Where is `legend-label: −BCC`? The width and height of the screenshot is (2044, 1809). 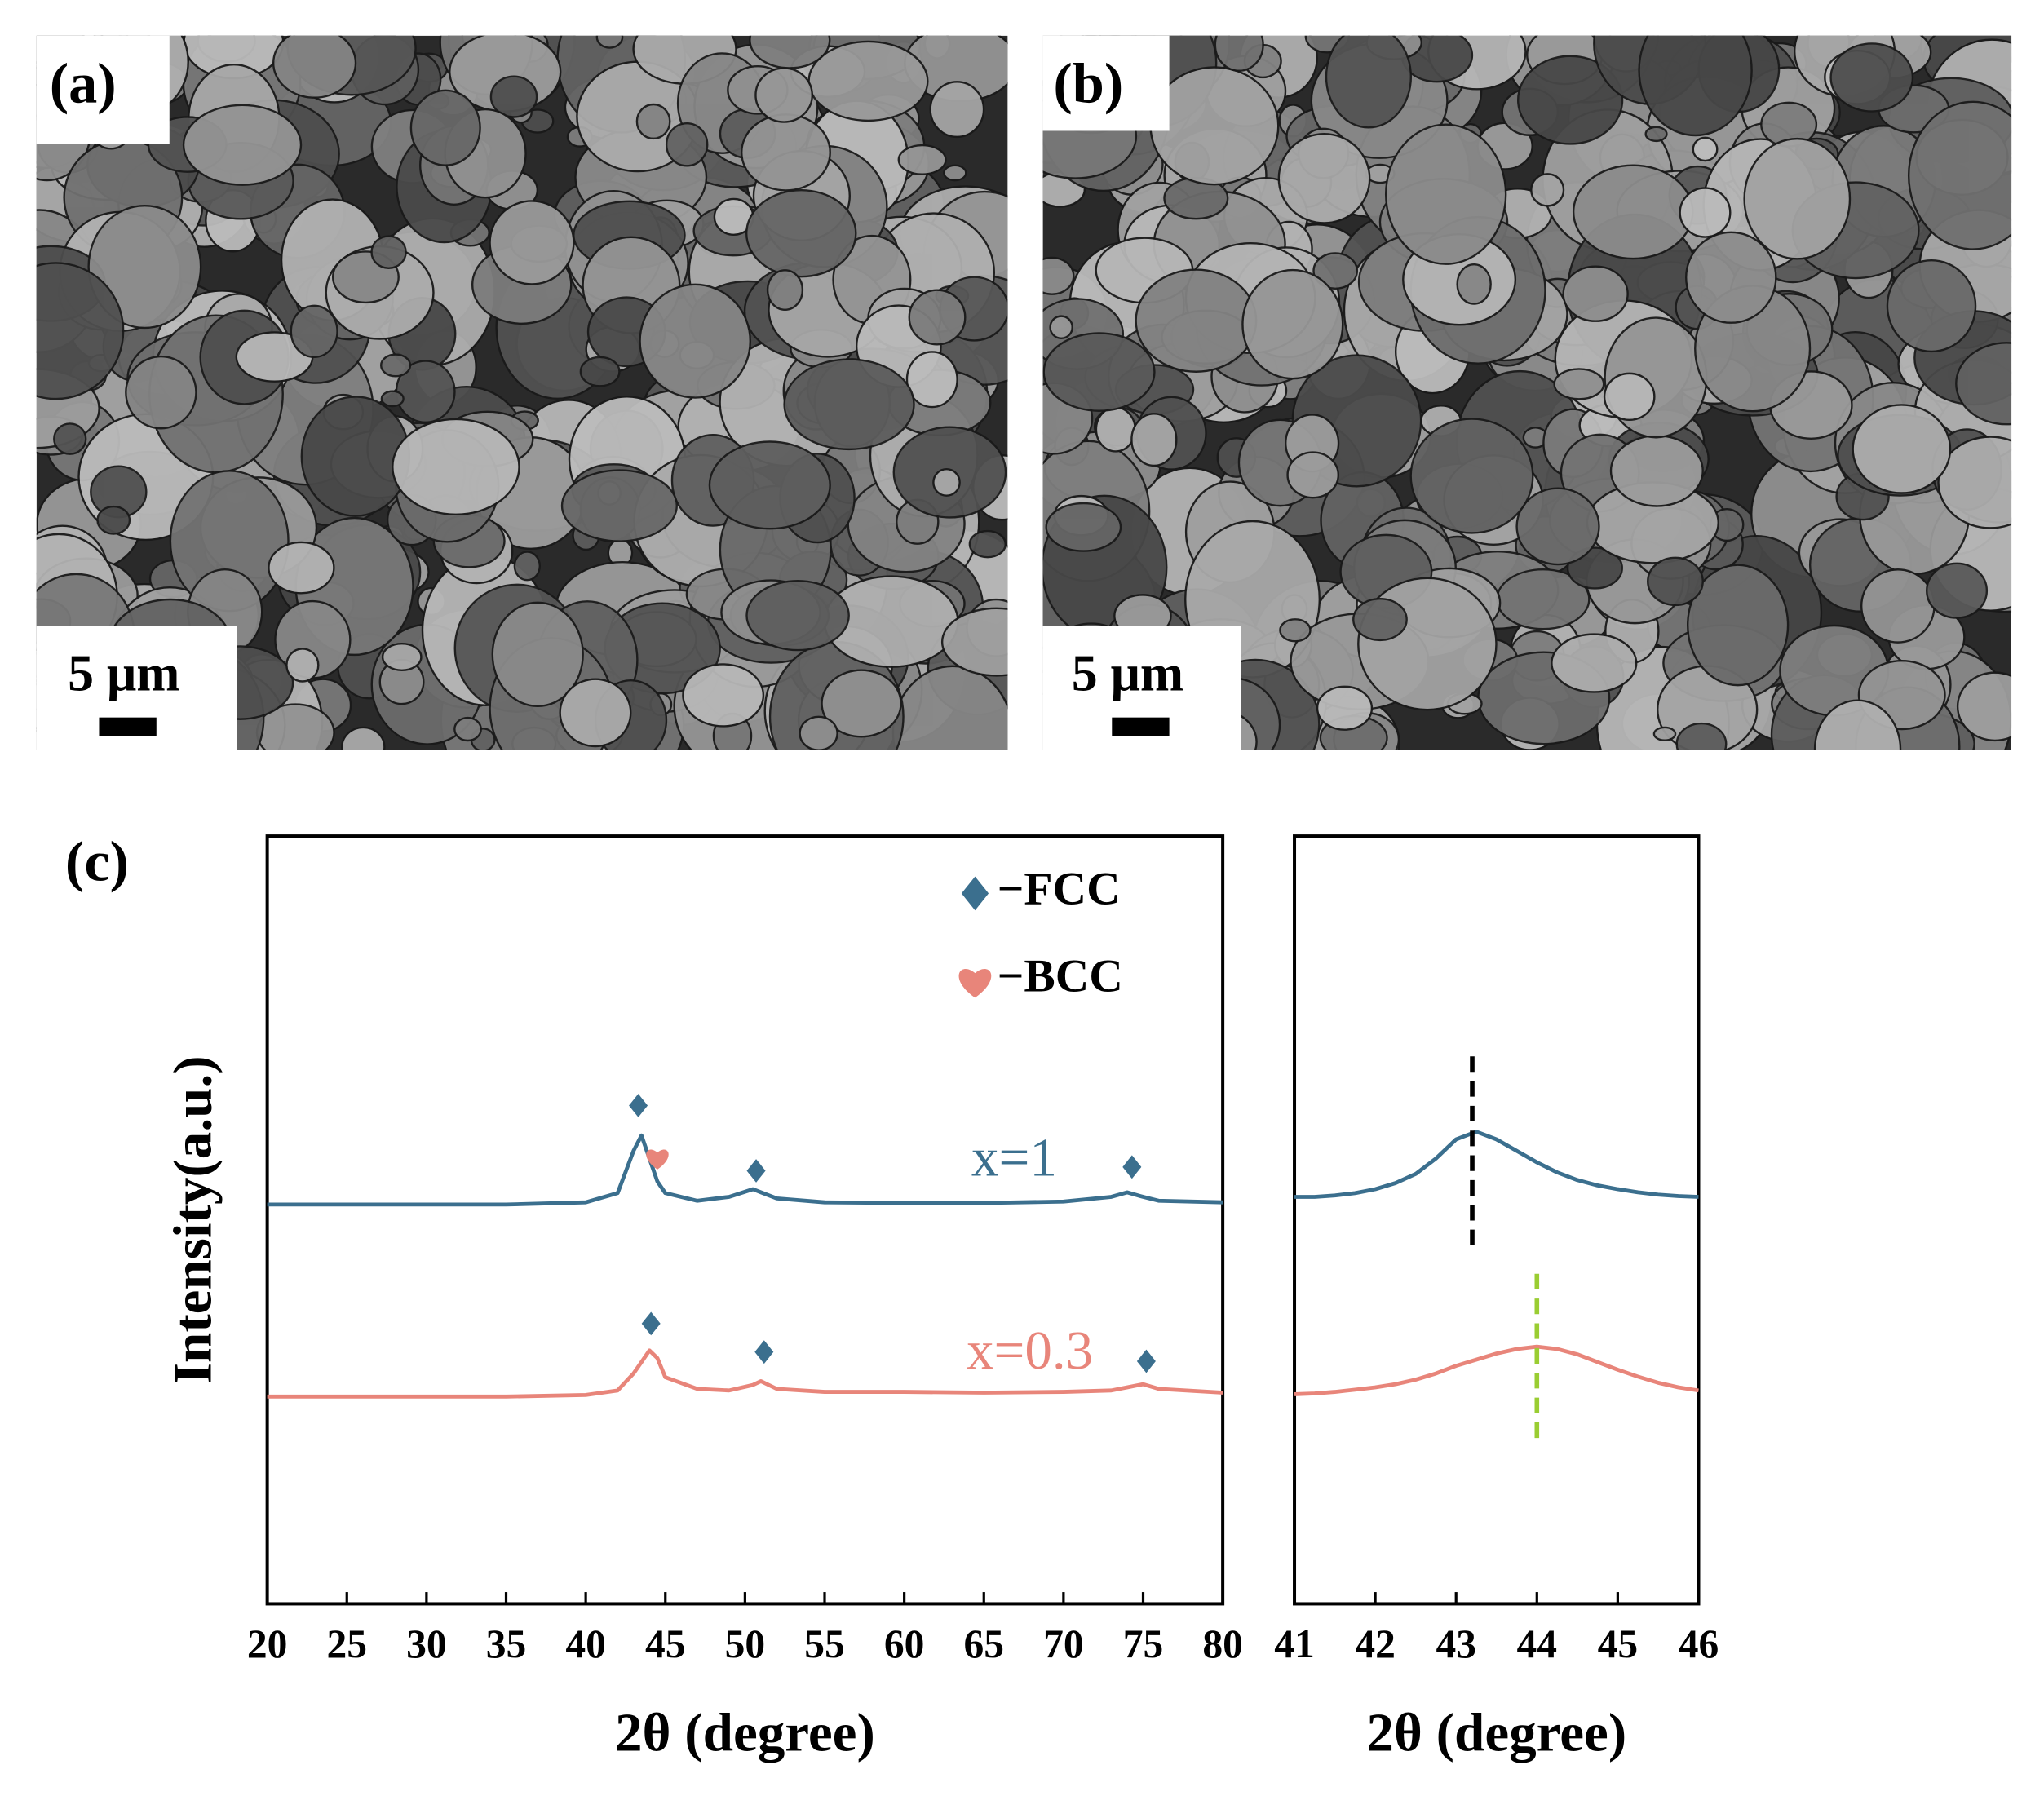
legend-label: −BCC is located at coordinates (1060, 976).